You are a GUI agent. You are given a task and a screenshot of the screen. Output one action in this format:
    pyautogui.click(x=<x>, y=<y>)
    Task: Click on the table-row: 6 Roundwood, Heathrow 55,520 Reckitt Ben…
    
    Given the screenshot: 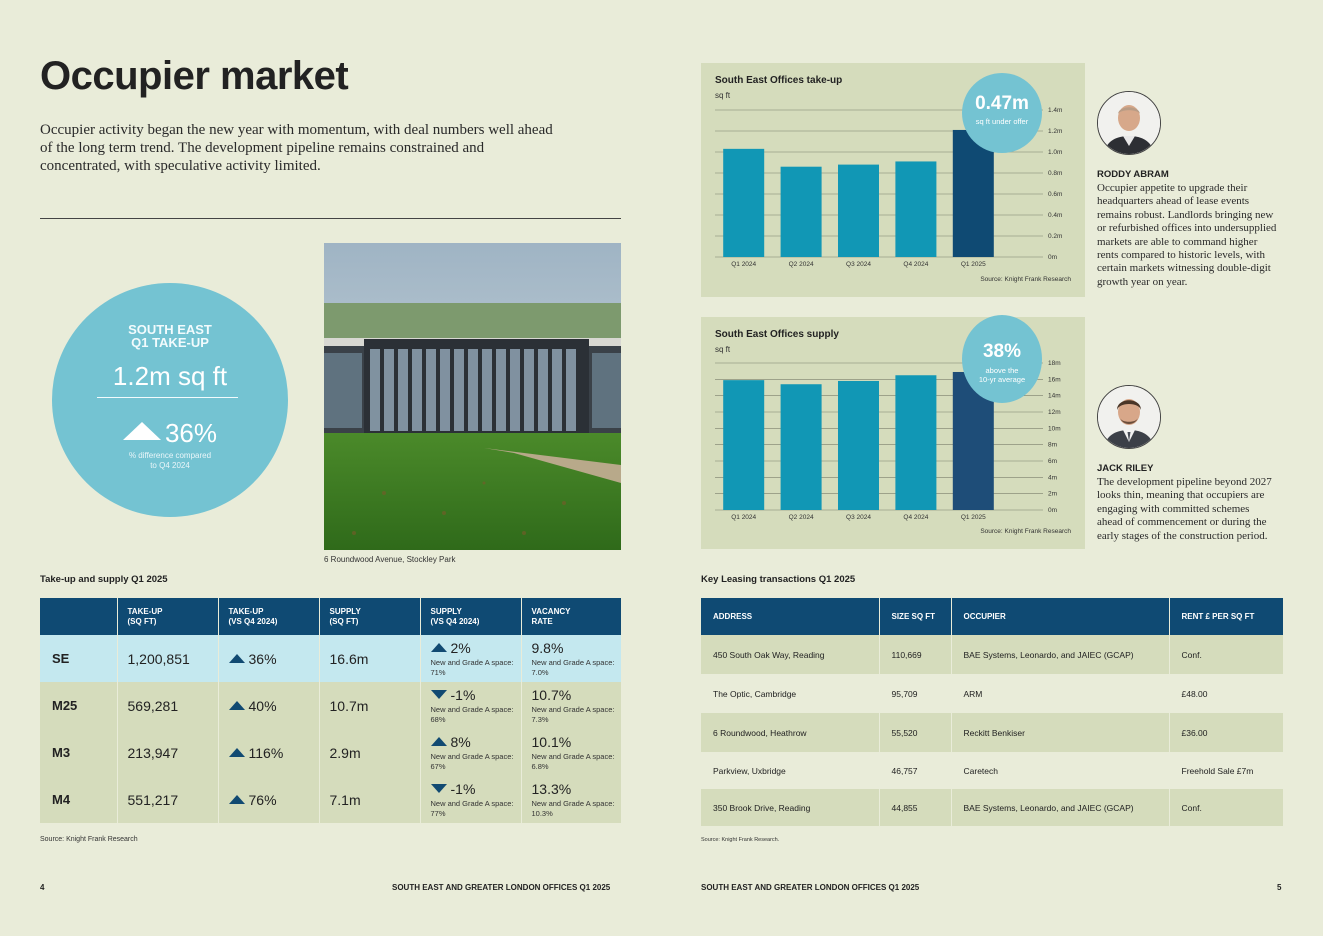 What is the action you would take?
    pyautogui.click(x=992, y=732)
    